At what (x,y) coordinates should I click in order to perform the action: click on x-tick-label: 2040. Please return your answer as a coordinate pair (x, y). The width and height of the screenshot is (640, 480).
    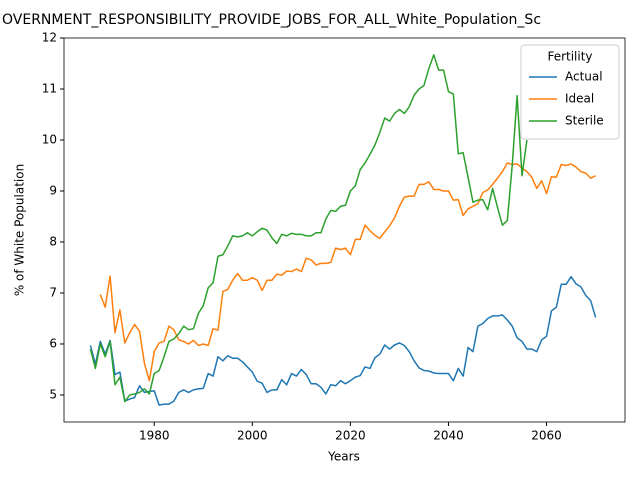
    Looking at the image, I should click on (448, 436).